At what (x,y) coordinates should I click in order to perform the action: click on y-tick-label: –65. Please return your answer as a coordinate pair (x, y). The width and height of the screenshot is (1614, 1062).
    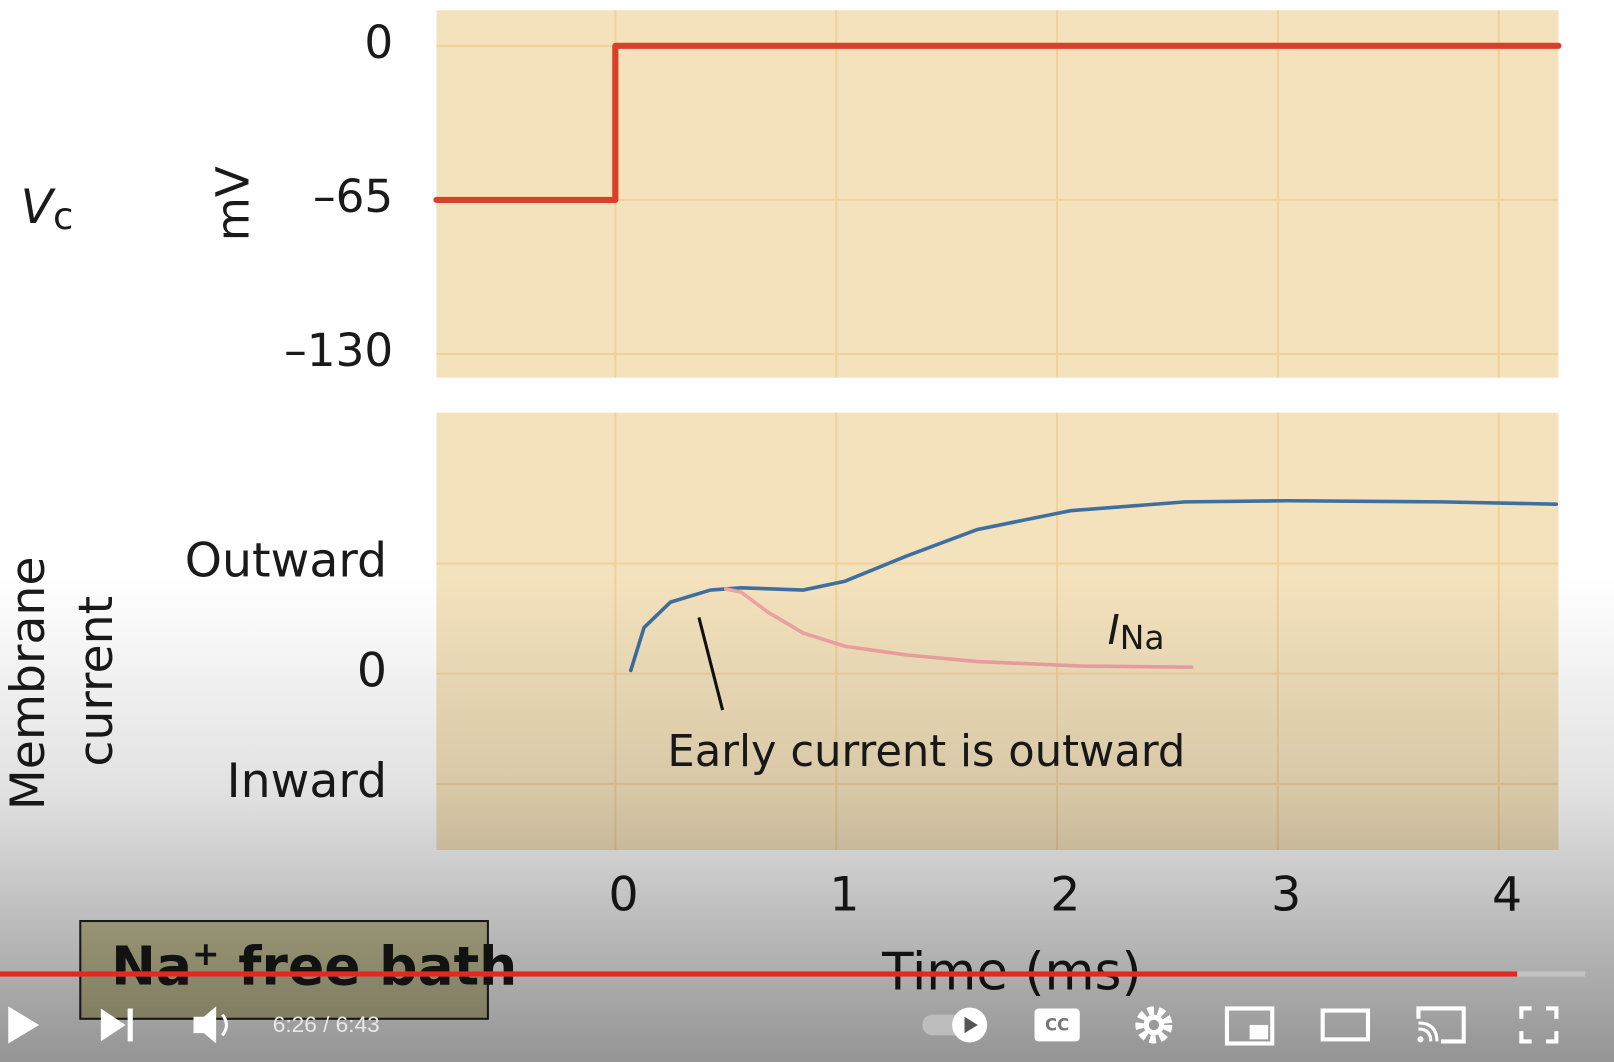
    Looking at the image, I should click on (353, 196).